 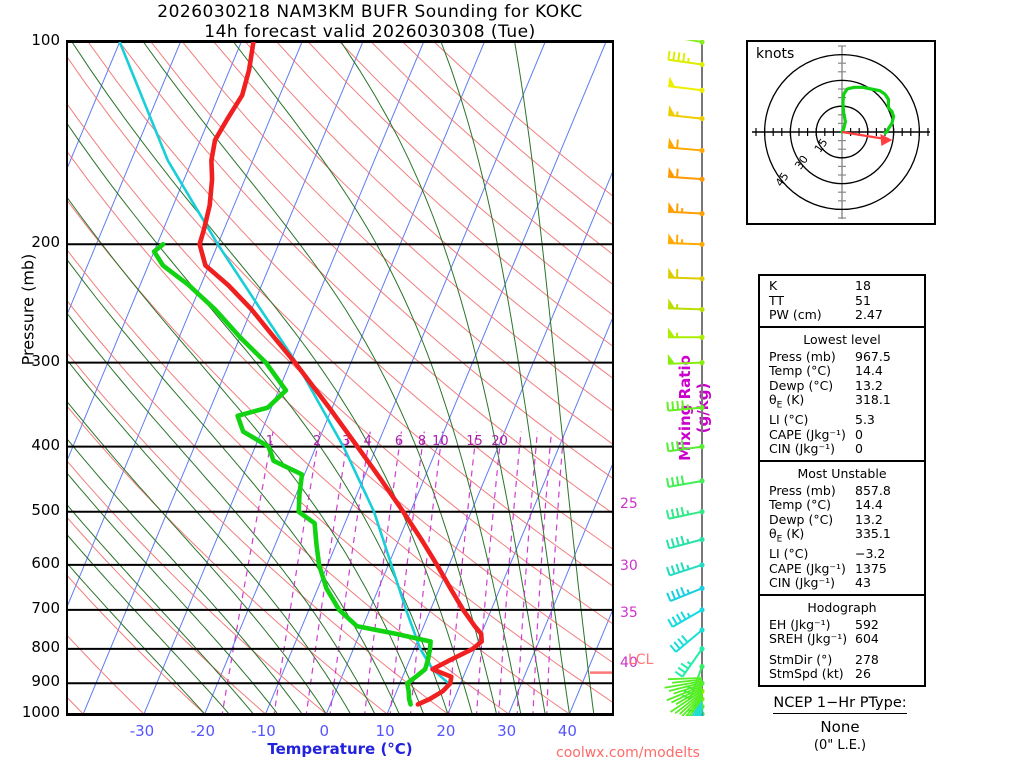 What do you see at coordinates (385, 731) in the screenshot?
I see `x-axis-tick: 10` at bounding box center [385, 731].